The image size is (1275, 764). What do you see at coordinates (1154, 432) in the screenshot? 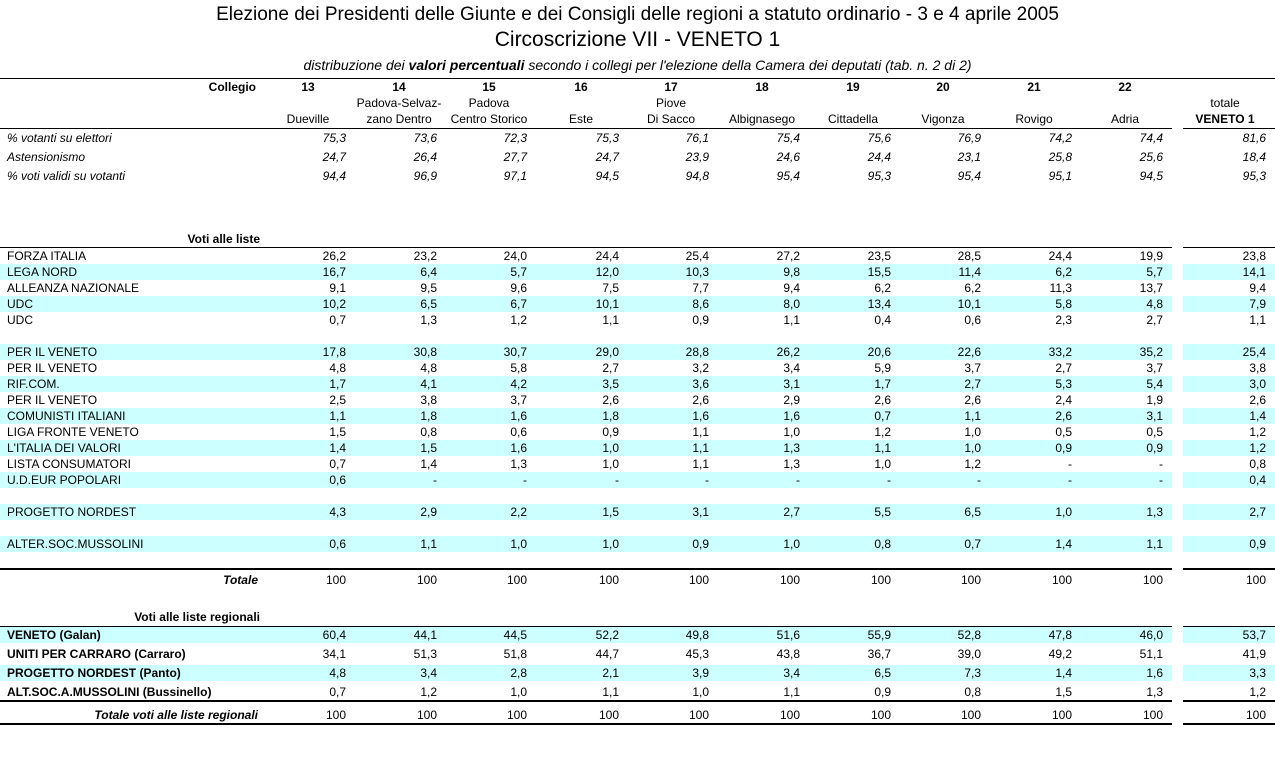
I see `cell: 0,5` at bounding box center [1154, 432].